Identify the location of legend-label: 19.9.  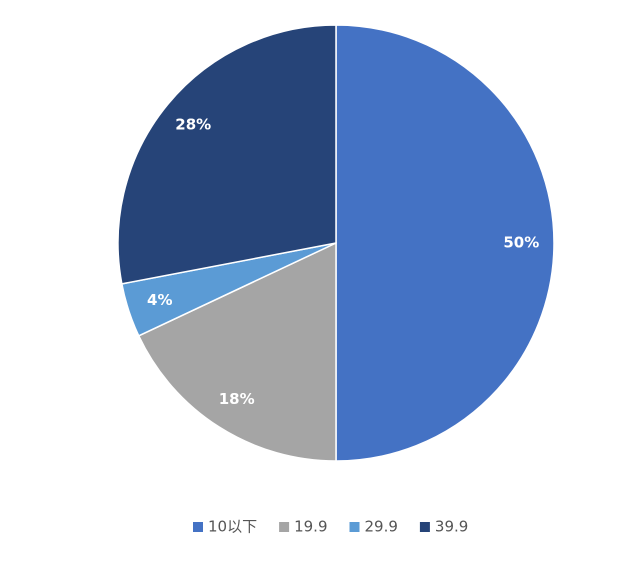
(310, 527).